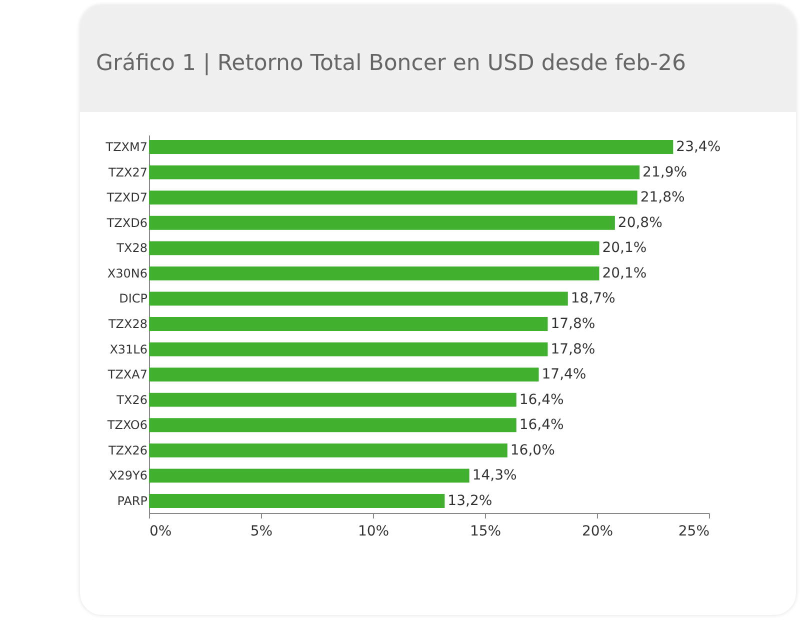 The width and height of the screenshot is (800, 632). What do you see at coordinates (598, 532) in the screenshot?
I see `x-tick-label: 20%` at bounding box center [598, 532].